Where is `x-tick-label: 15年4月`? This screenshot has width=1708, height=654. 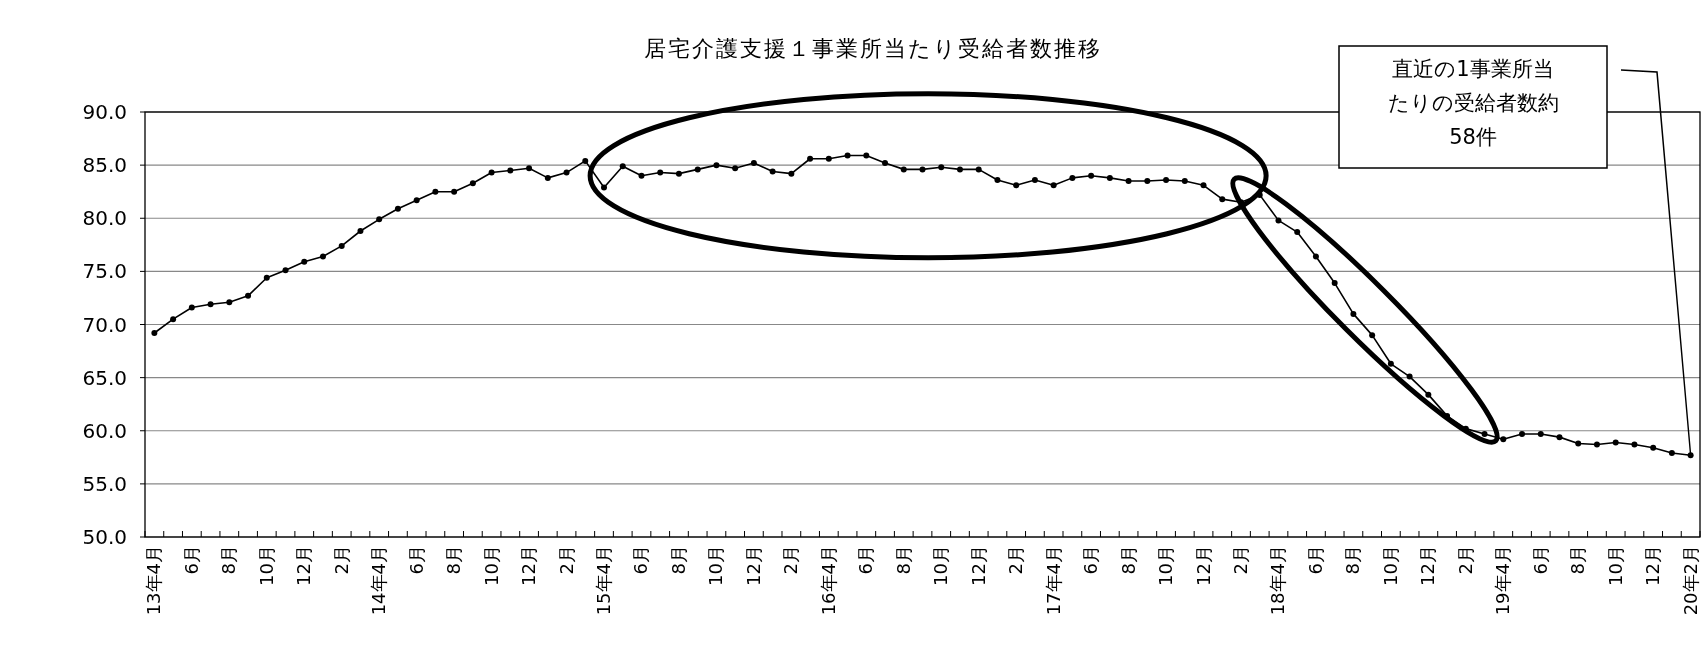
x-tick-label: 15年4月 is located at coordinates (604, 580).